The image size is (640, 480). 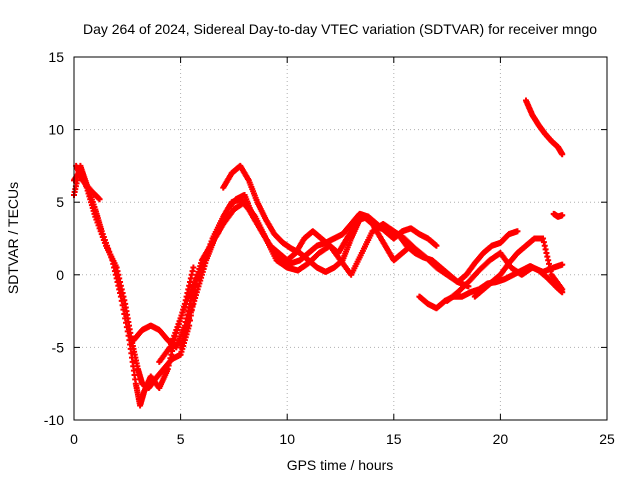 What do you see at coordinates (607, 439) in the screenshot?
I see `x-tick-label: 25` at bounding box center [607, 439].